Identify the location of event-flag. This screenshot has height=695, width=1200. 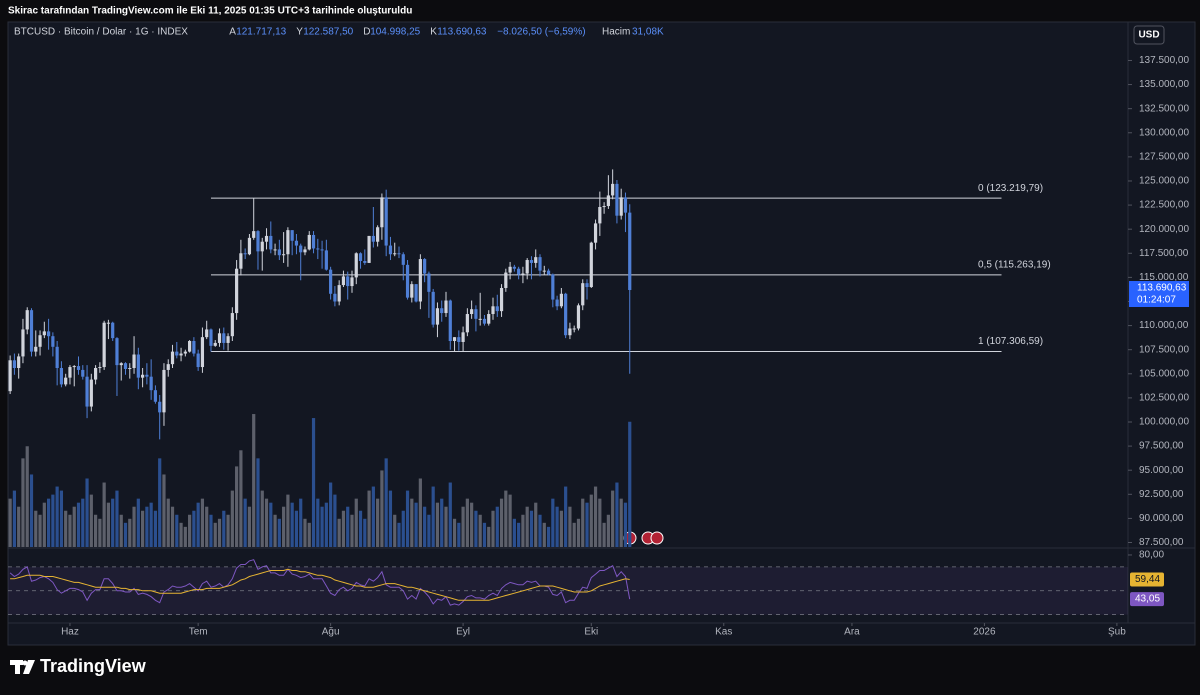
(657, 538).